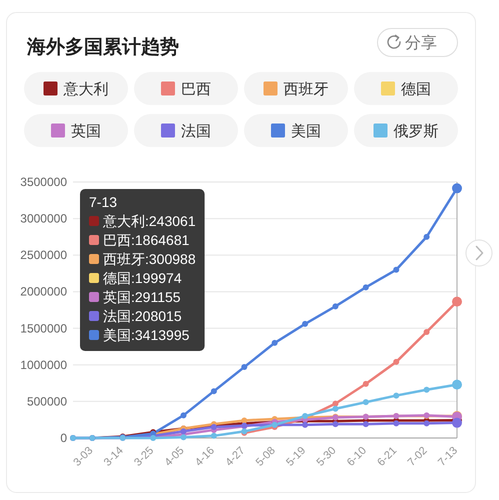 The image size is (499, 500). I want to click on y-tick-label: 3500000, so click(44, 182).